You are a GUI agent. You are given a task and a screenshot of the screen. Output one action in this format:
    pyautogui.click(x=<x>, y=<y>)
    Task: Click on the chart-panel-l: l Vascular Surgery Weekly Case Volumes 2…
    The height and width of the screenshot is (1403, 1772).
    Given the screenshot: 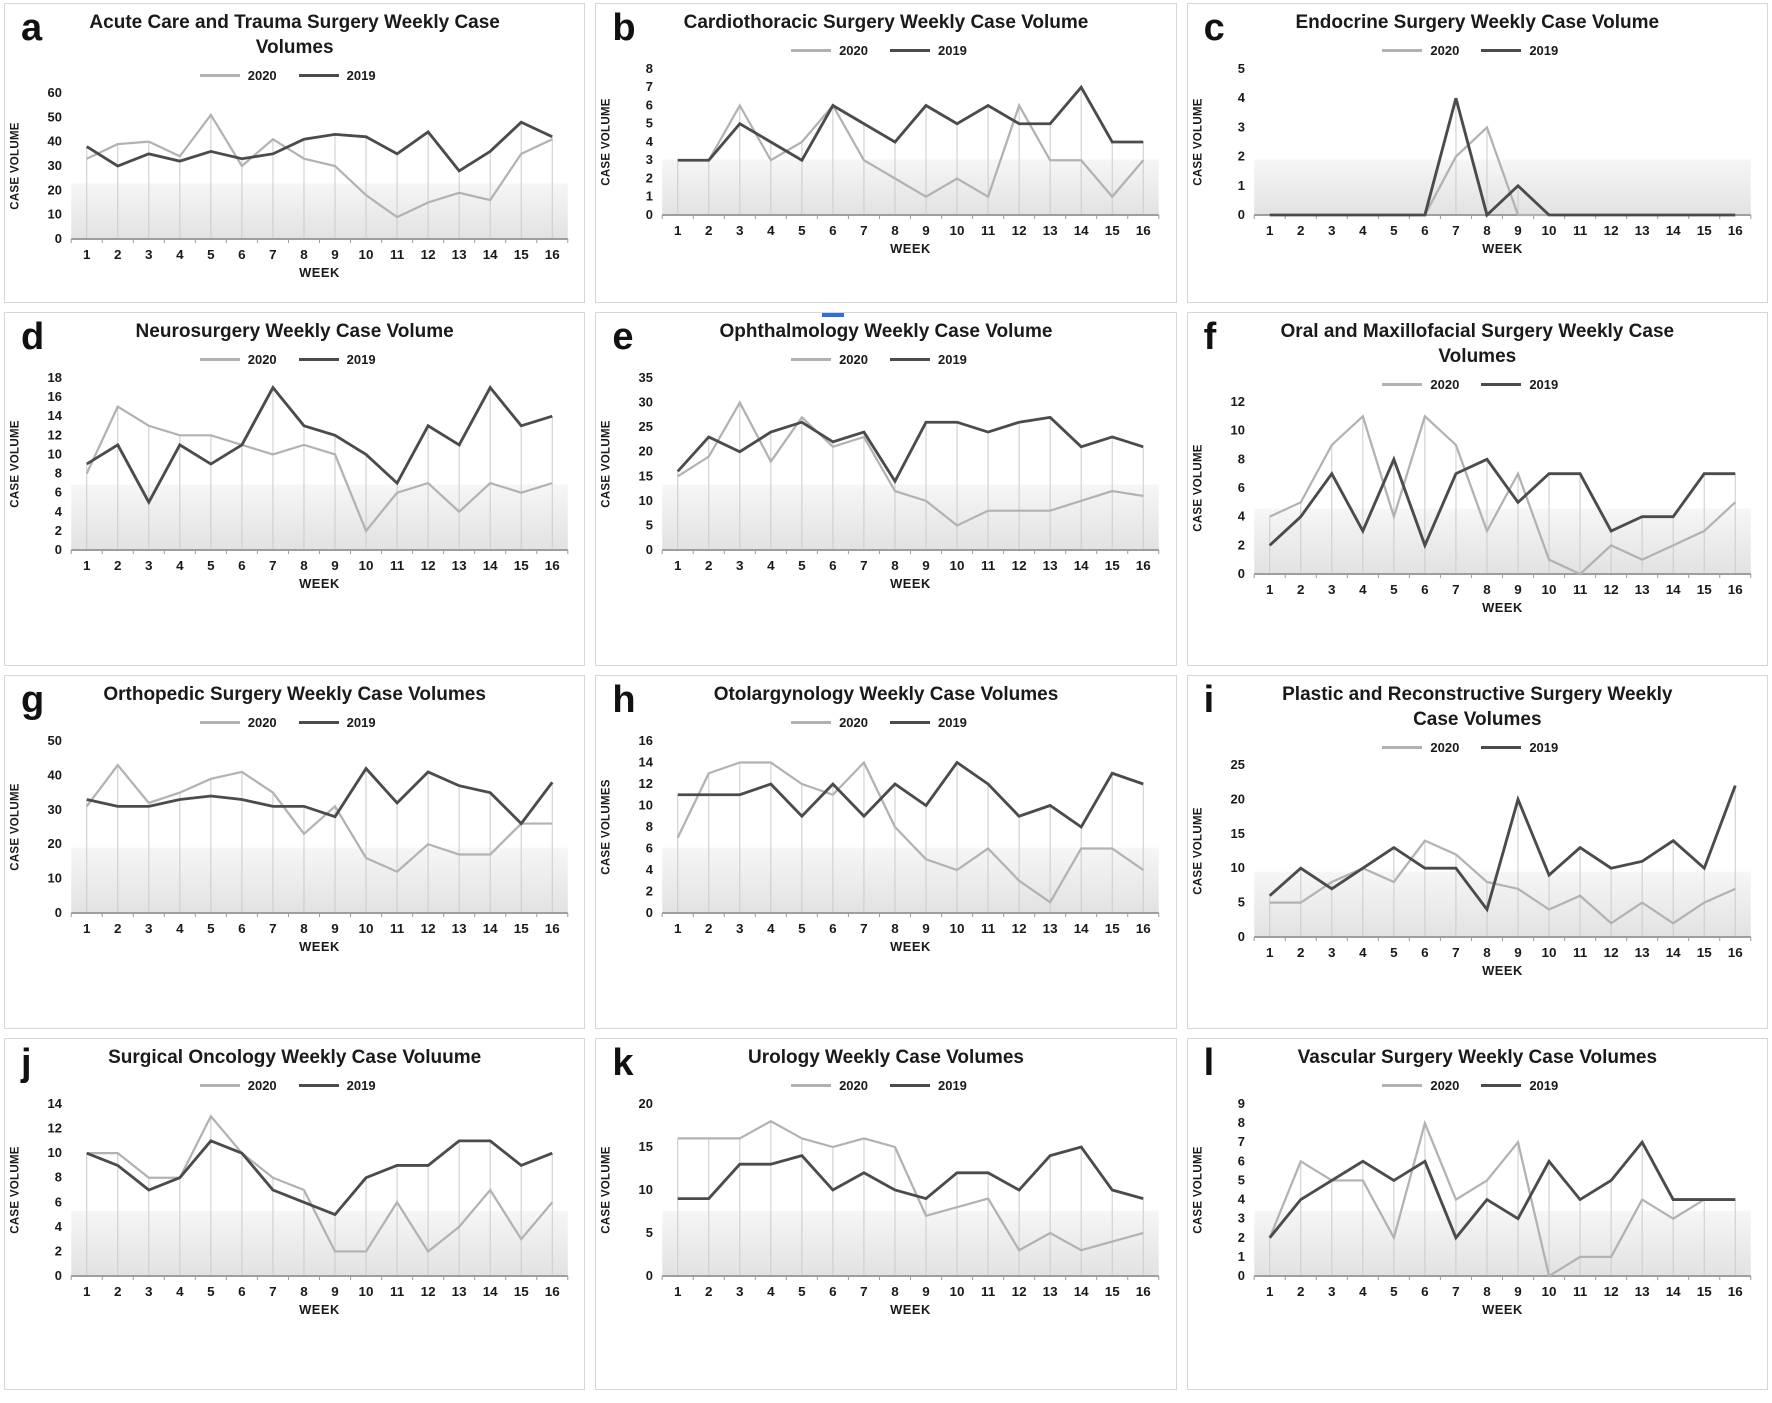 What is the action you would take?
    pyautogui.click(x=1477, y=1214)
    